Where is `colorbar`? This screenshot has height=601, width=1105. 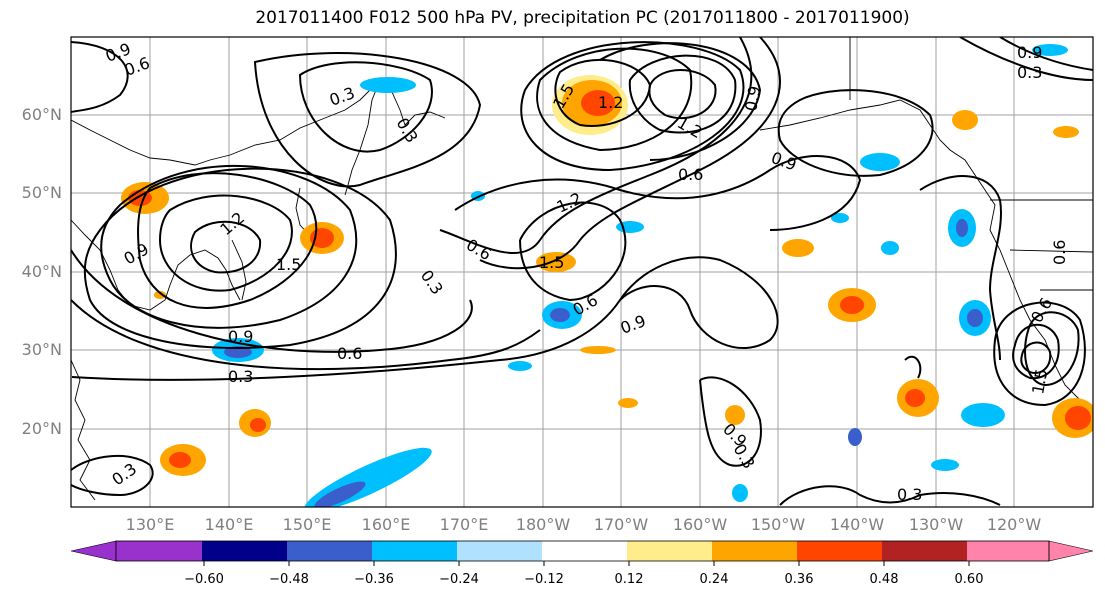
colorbar is located at coordinates (582, 553).